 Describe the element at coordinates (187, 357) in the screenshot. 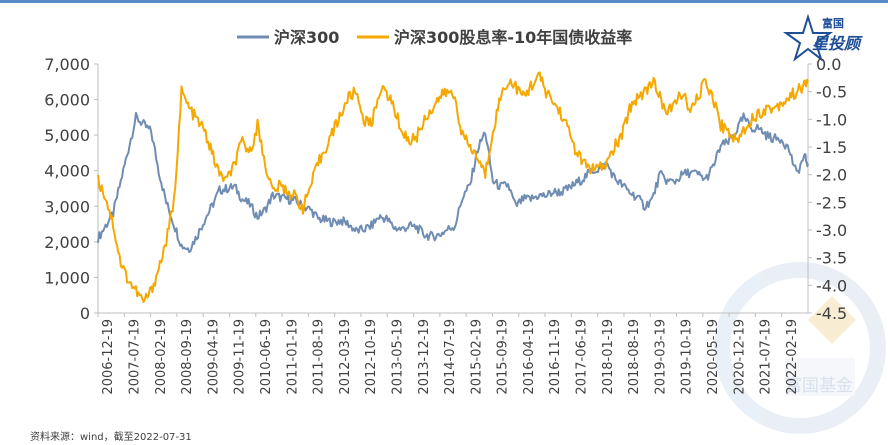

I see `x-tick-label: 2008-09-19` at that location.